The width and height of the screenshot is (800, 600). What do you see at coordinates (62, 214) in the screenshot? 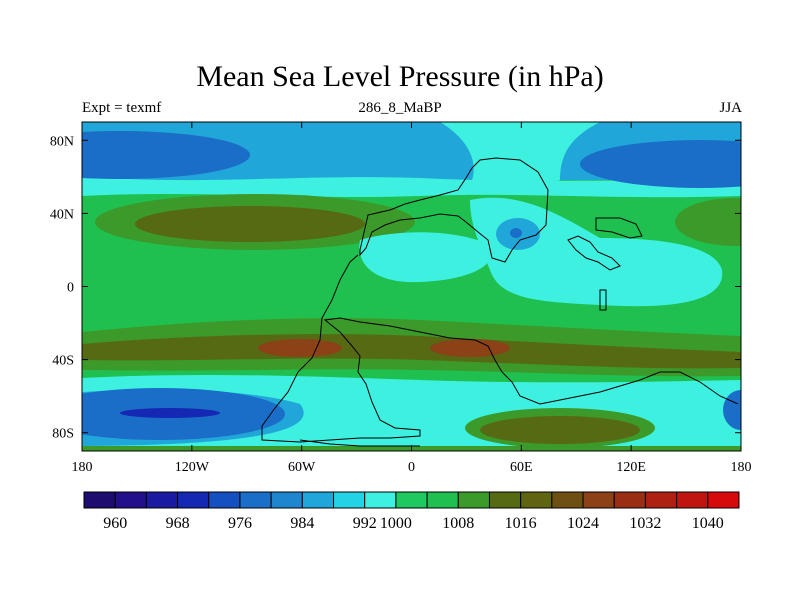
I see `y-tick-label: 40N` at bounding box center [62, 214].